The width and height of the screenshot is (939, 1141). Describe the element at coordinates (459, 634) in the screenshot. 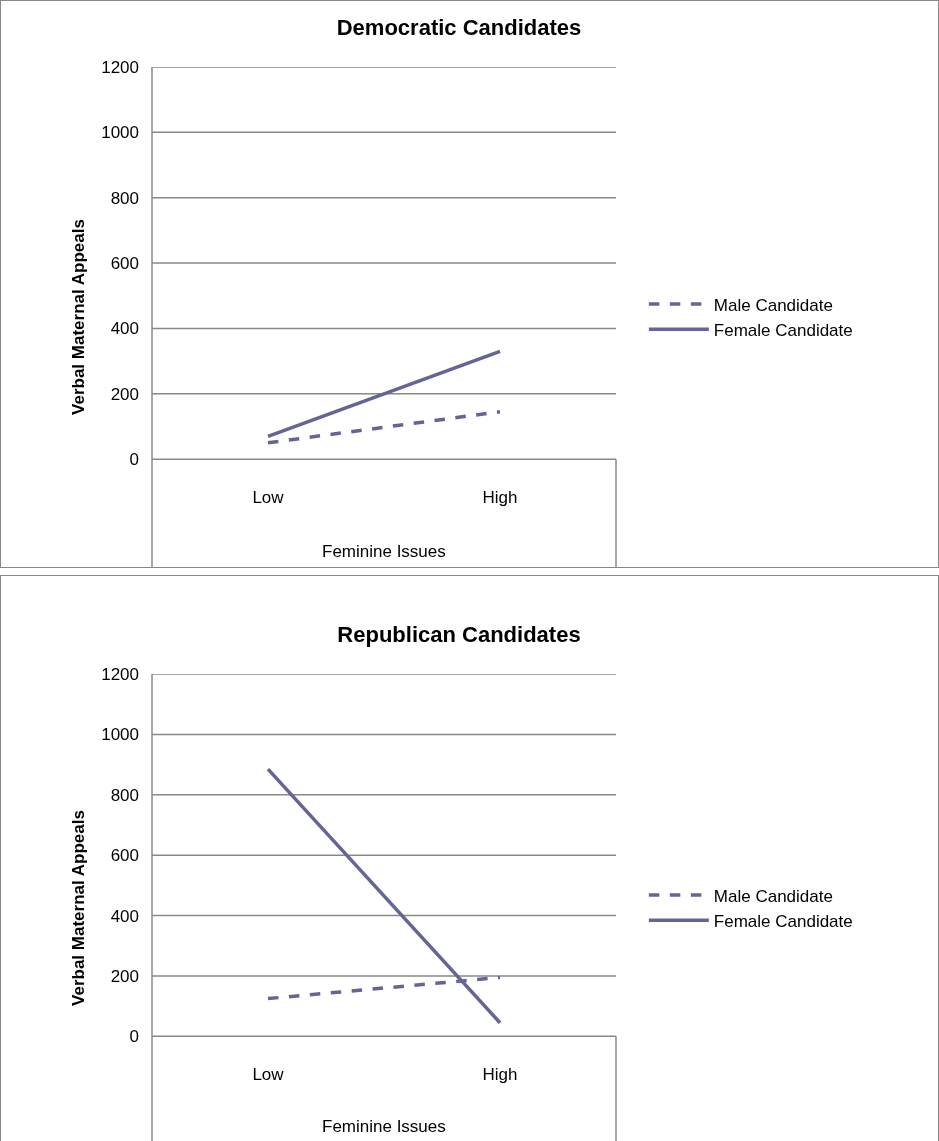

I see `chart-title: Republican Candidates` at that location.